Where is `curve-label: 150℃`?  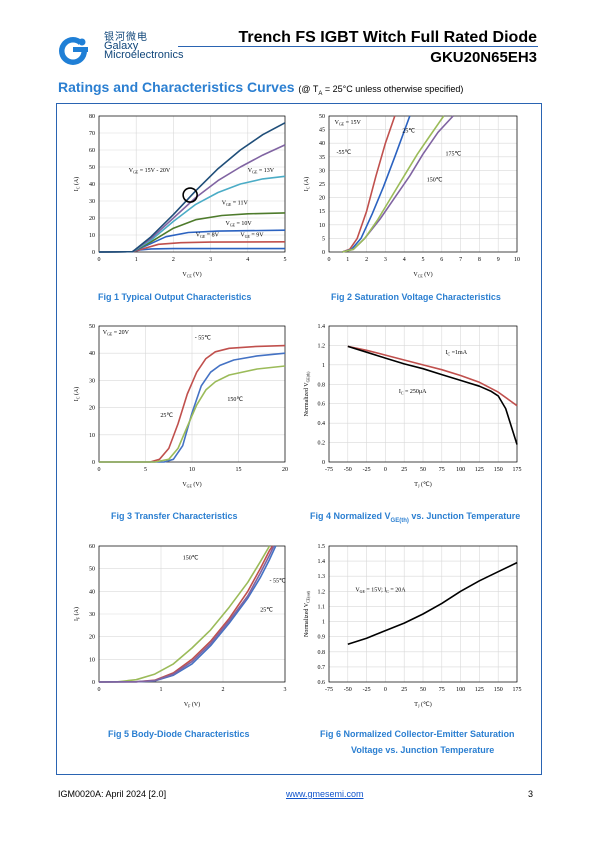
curve-label: 150℃ is located at coordinates (191, 559).